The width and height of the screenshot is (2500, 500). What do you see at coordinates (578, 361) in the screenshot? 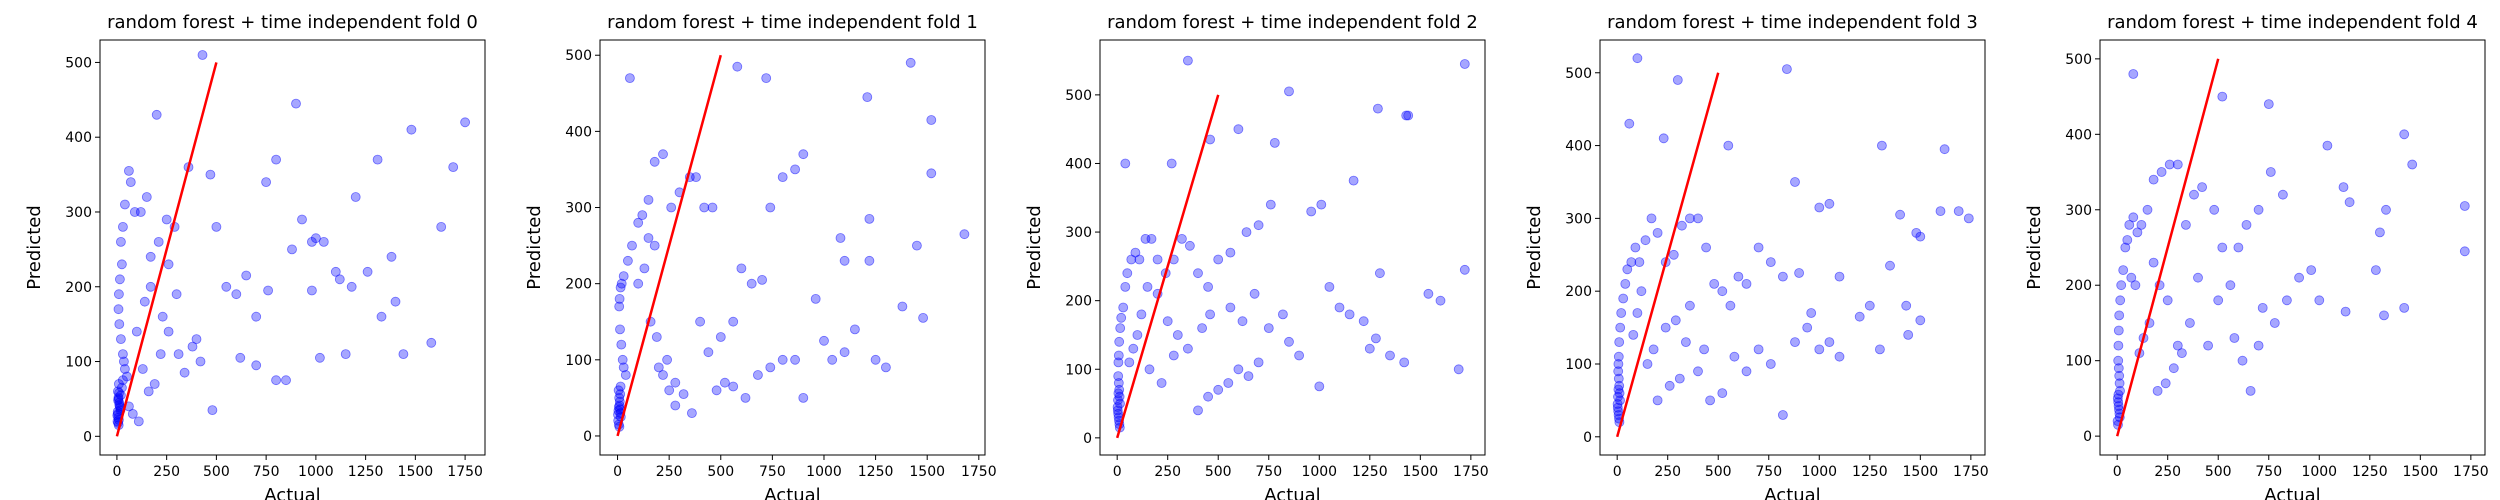
I see `y-tick-label: 100` at bounding box center [578, 361].